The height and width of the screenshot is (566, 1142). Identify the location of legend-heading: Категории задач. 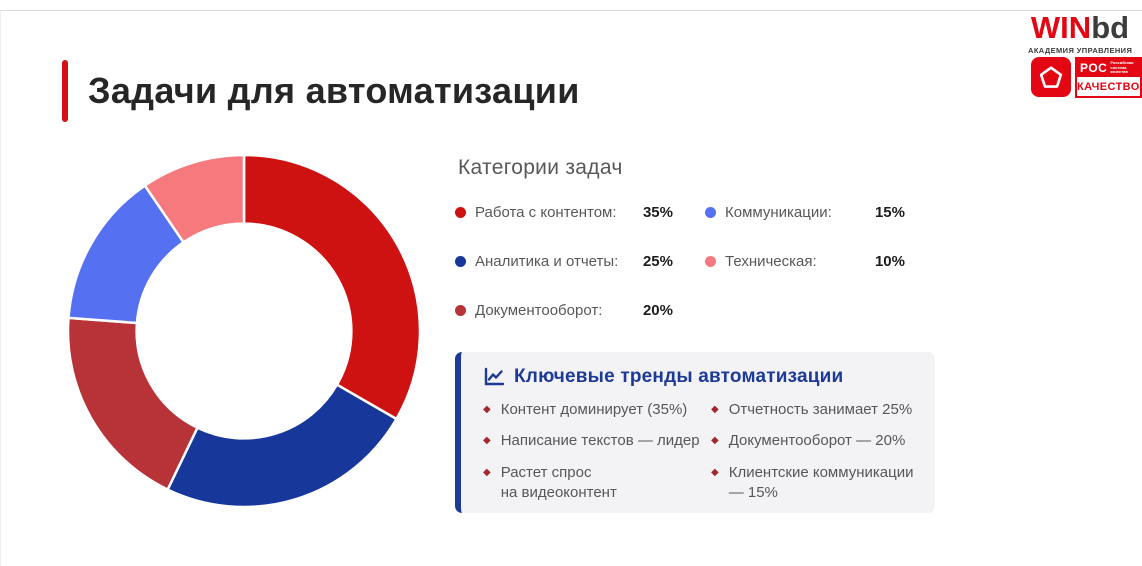
(540, 167).